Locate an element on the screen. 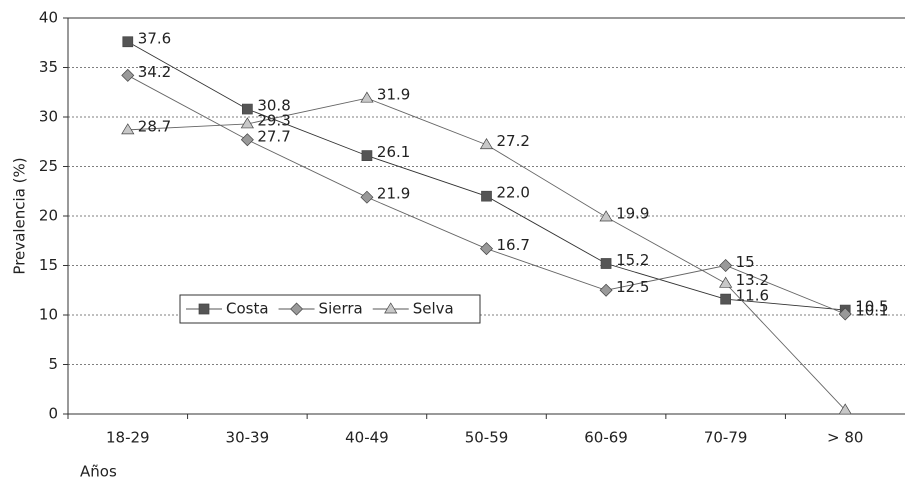 Image resolution: width=909 pixels, height=483 pixels. legend-label: Selva is located at coordinates (433, 309).